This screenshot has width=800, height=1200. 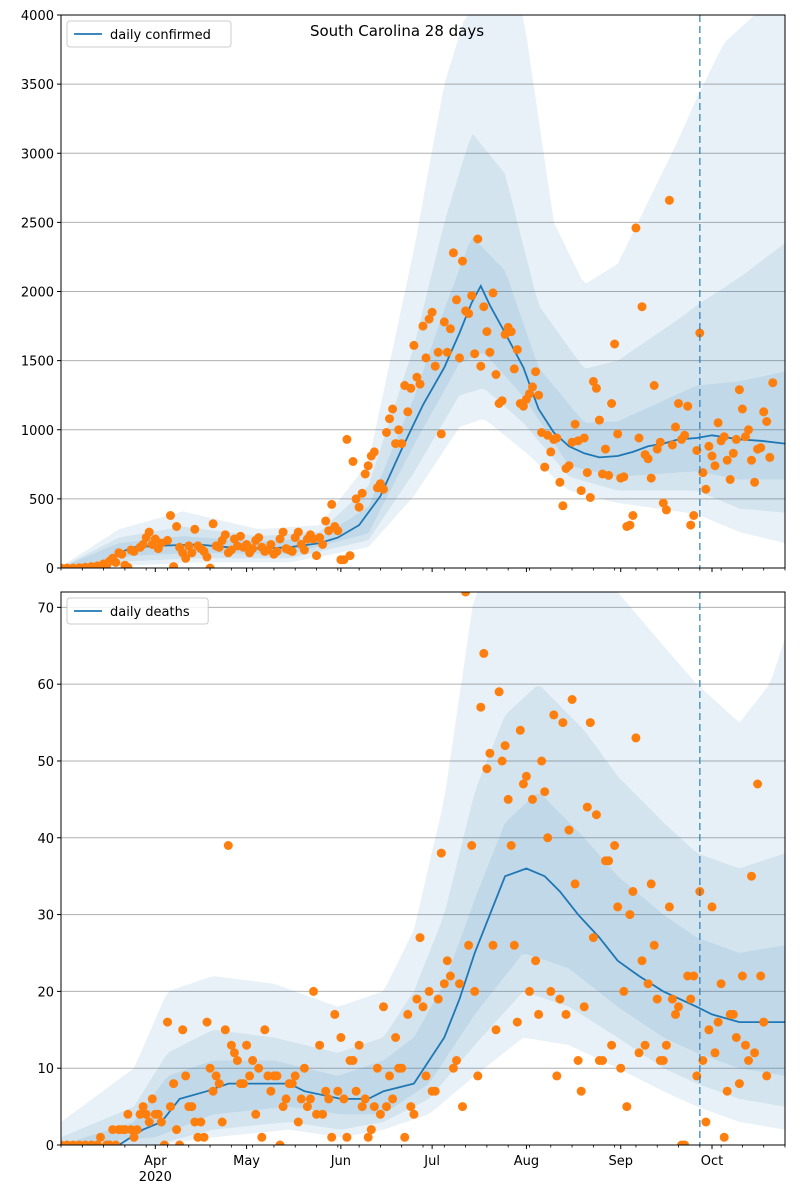 What do you see at coordinates (37, 431) in the screenshot?
I see `y-tick-label: 1000` at bounding box center [37, 431].